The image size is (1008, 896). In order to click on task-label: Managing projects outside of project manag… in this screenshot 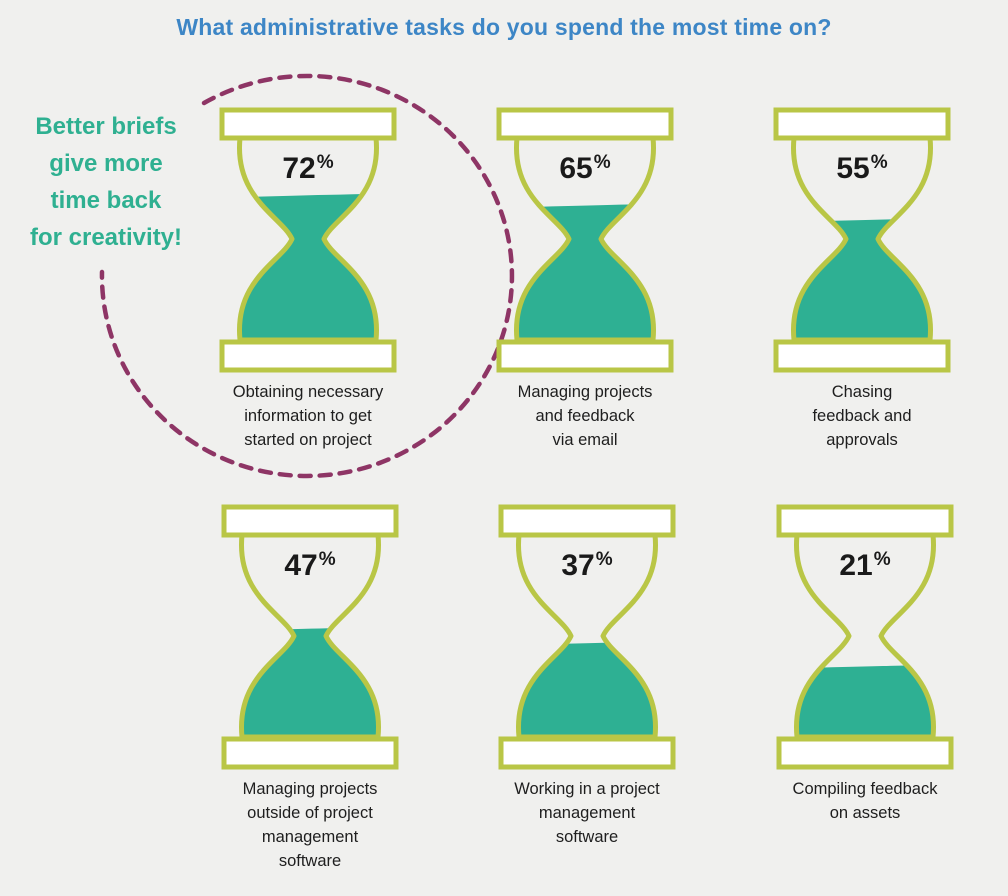, I will do `click(310, 825)`.